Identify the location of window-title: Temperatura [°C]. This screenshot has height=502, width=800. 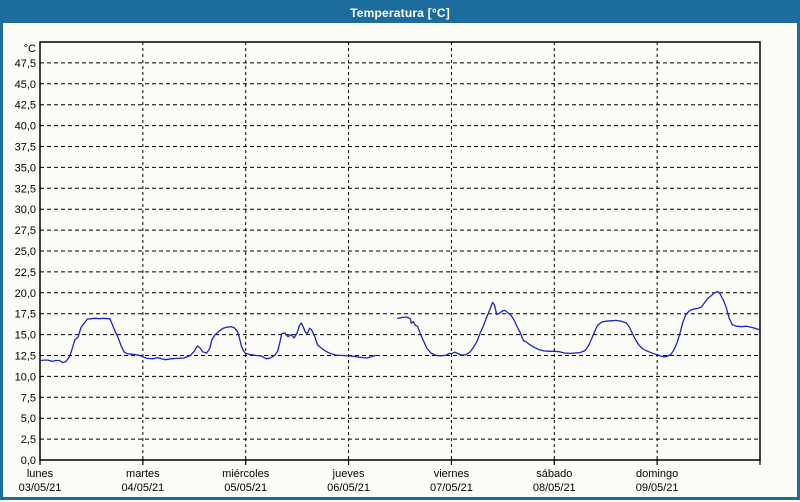
(400, 13).